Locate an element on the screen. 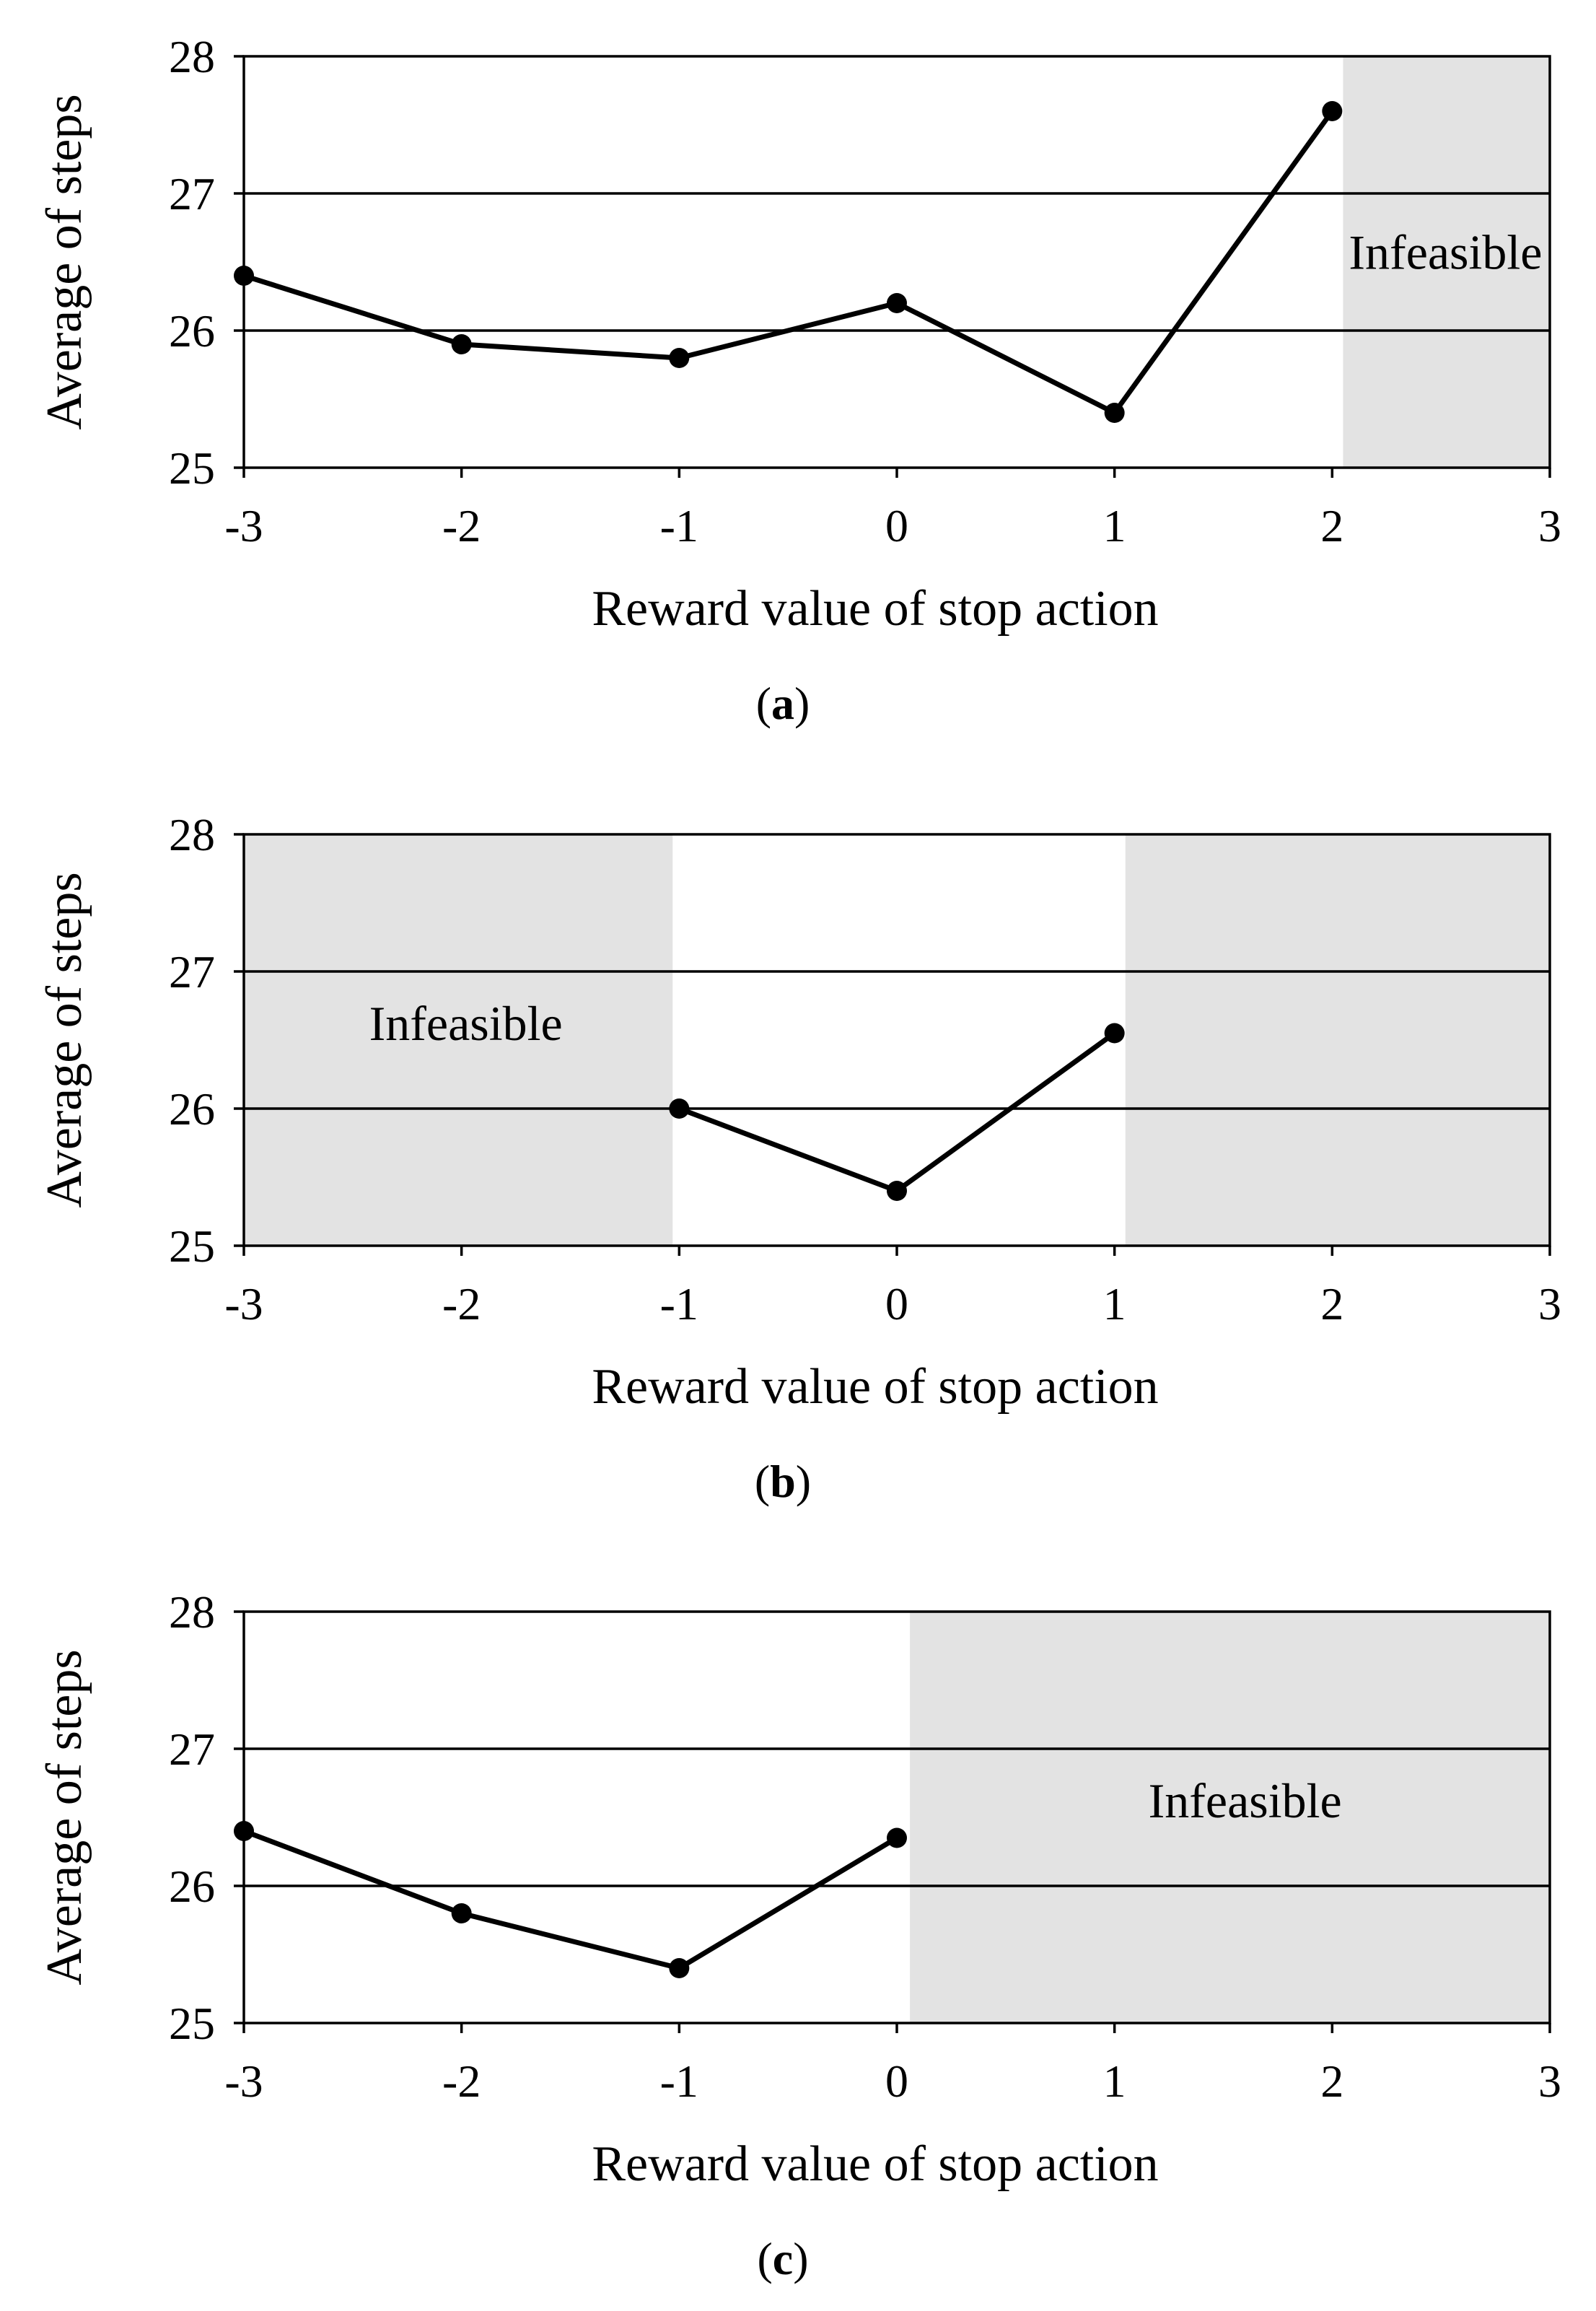  panel-caption-letter: c is located at coordinates (783, 2258).